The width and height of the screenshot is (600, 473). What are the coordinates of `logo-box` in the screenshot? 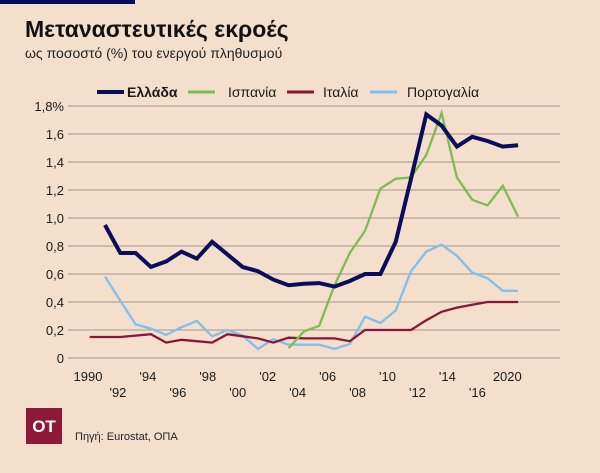 It's located at (44, 426).